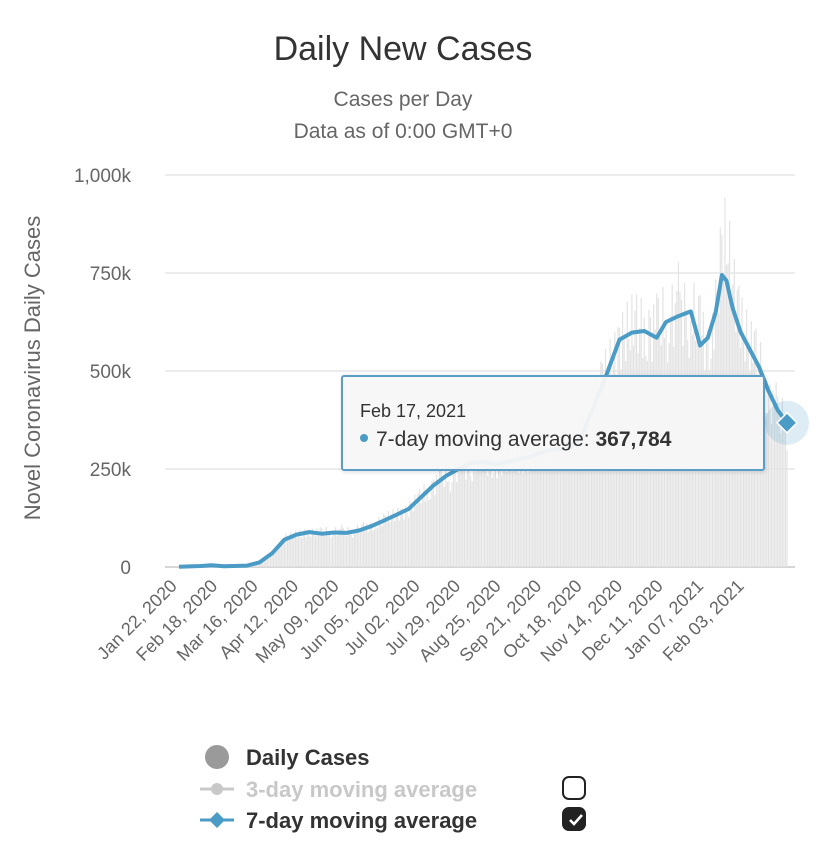 The width and height of the screenshot is (828, 860). What do you see at coordinates (574, 788) in the screenshot?
I see `3-day-average-checkbox` at bounding box center [574, 788].